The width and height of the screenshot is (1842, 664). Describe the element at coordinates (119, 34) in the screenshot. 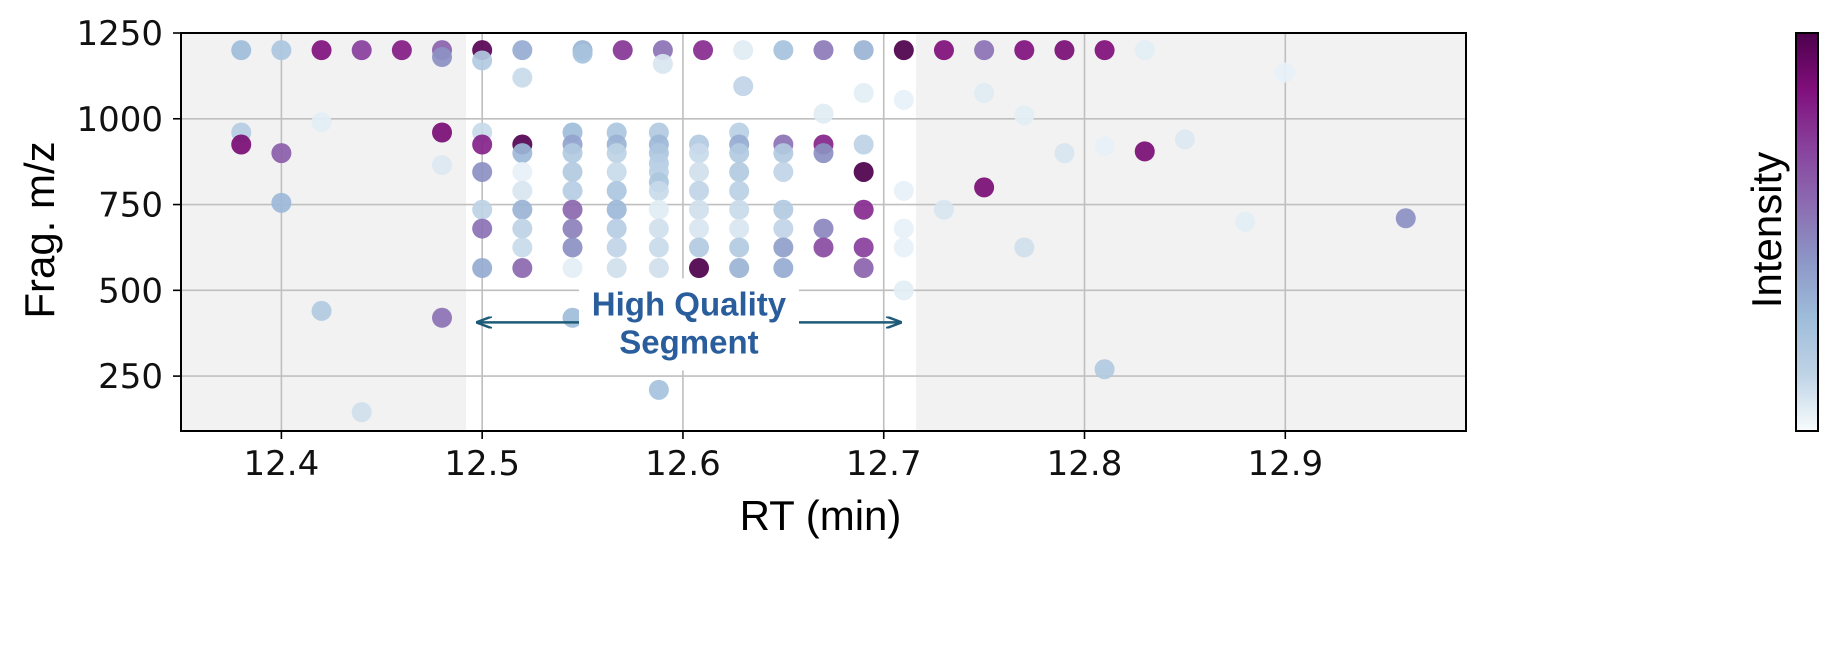

I see `y-tick-label: 1250` at that location.